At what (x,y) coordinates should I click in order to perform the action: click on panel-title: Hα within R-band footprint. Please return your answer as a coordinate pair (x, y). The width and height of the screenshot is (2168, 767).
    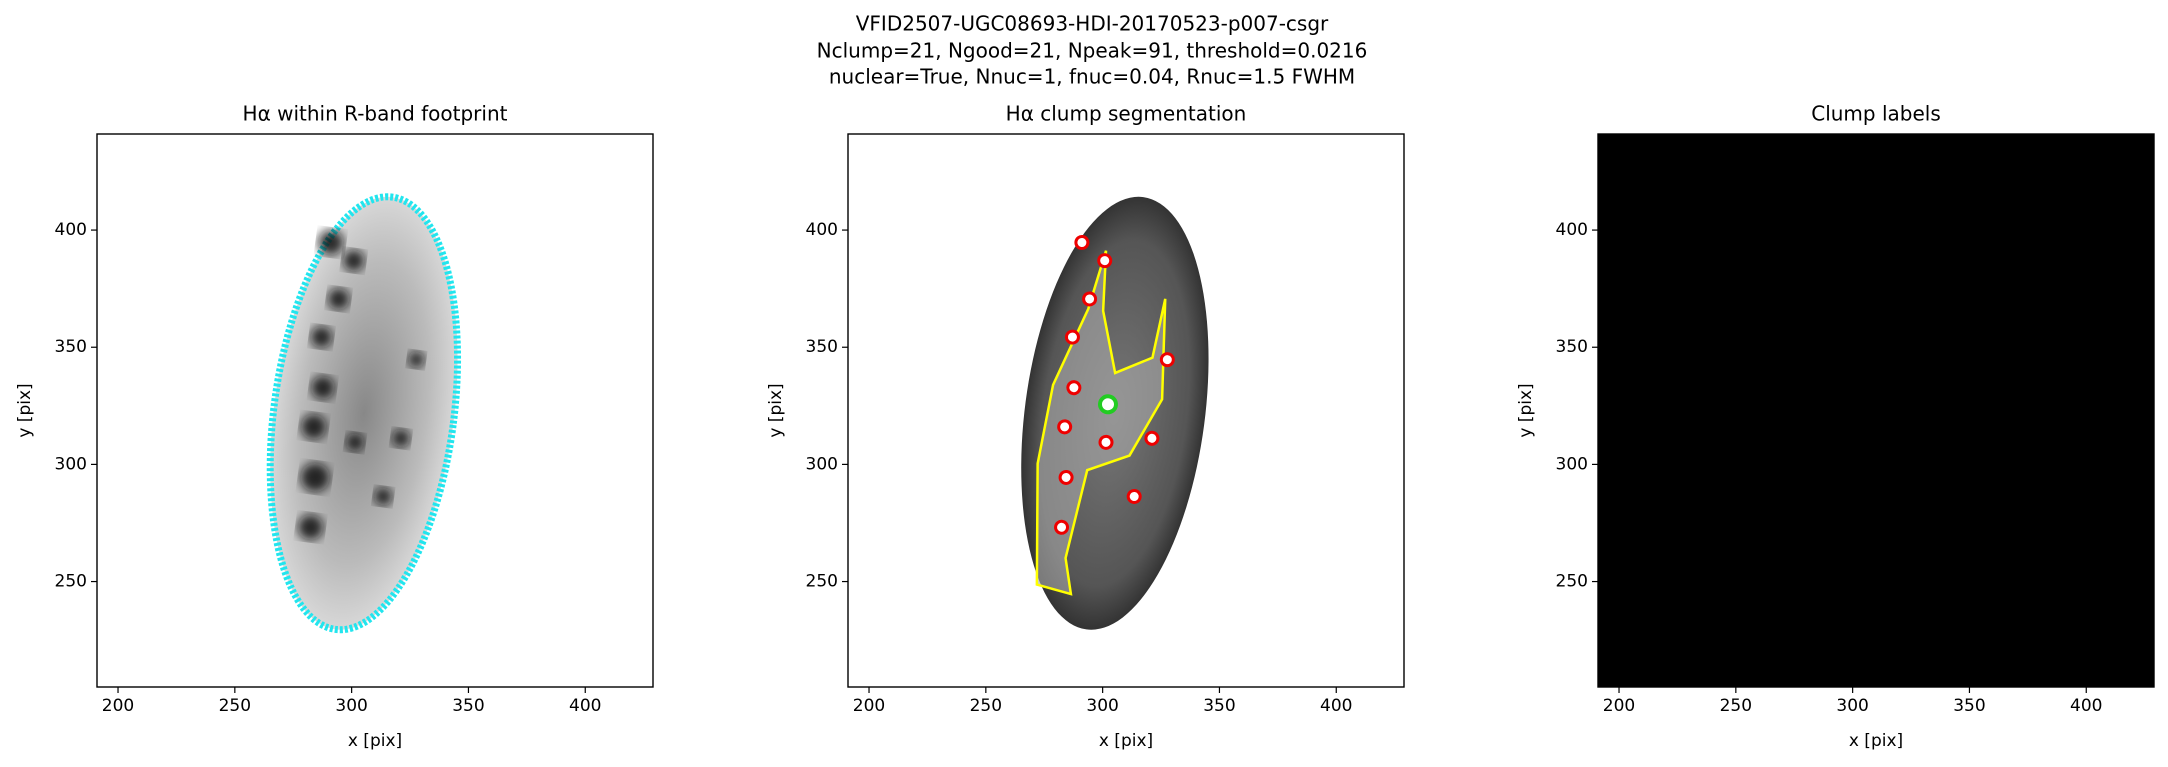
    Looking at the image, I should click on (375, 114).